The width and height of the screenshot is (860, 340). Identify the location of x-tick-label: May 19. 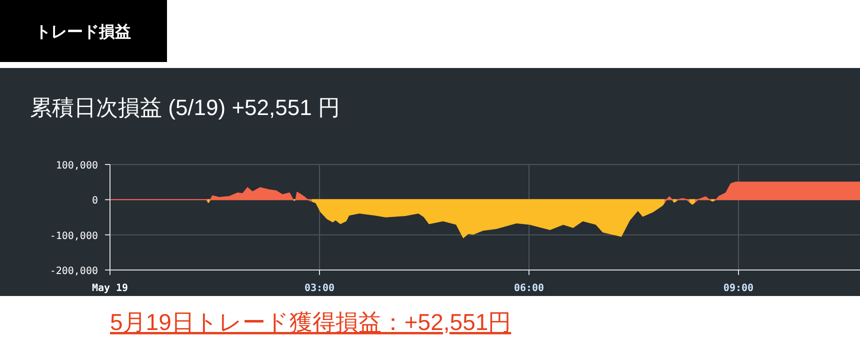
(110, 288).